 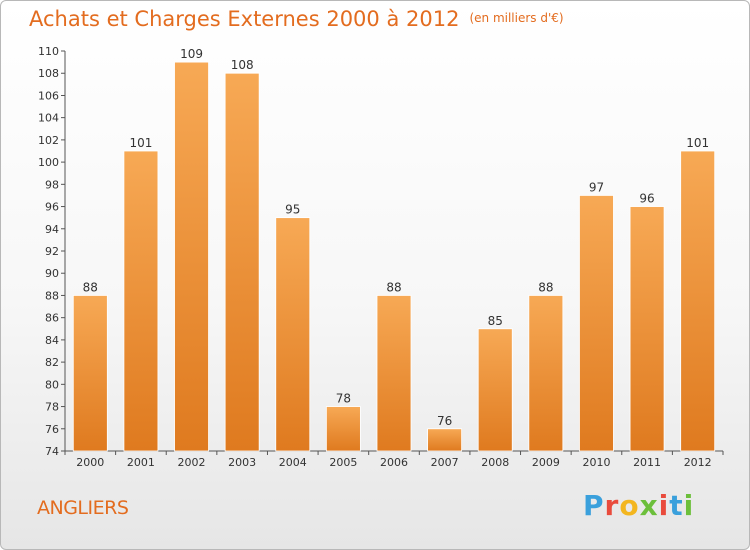 I want to click on logo-letter: t, so click(x=676, y=505).